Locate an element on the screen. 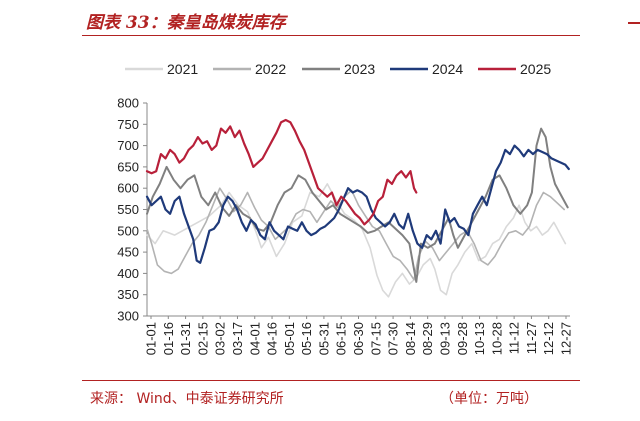 The image size is (640, 421). x-tick-label: 07-30 is located at coordinates (393, 338).